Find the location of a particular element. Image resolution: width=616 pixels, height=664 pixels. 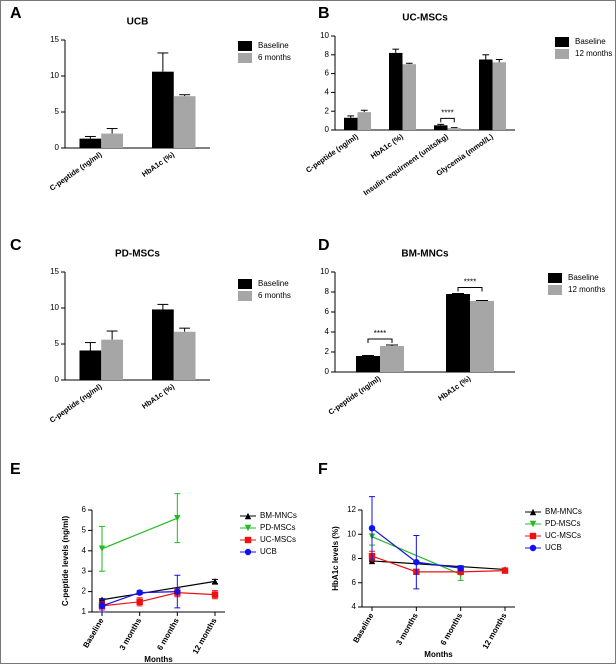

y-axis-title: C-peptide levels (ng/ml) is located at coordinates (65, 561).